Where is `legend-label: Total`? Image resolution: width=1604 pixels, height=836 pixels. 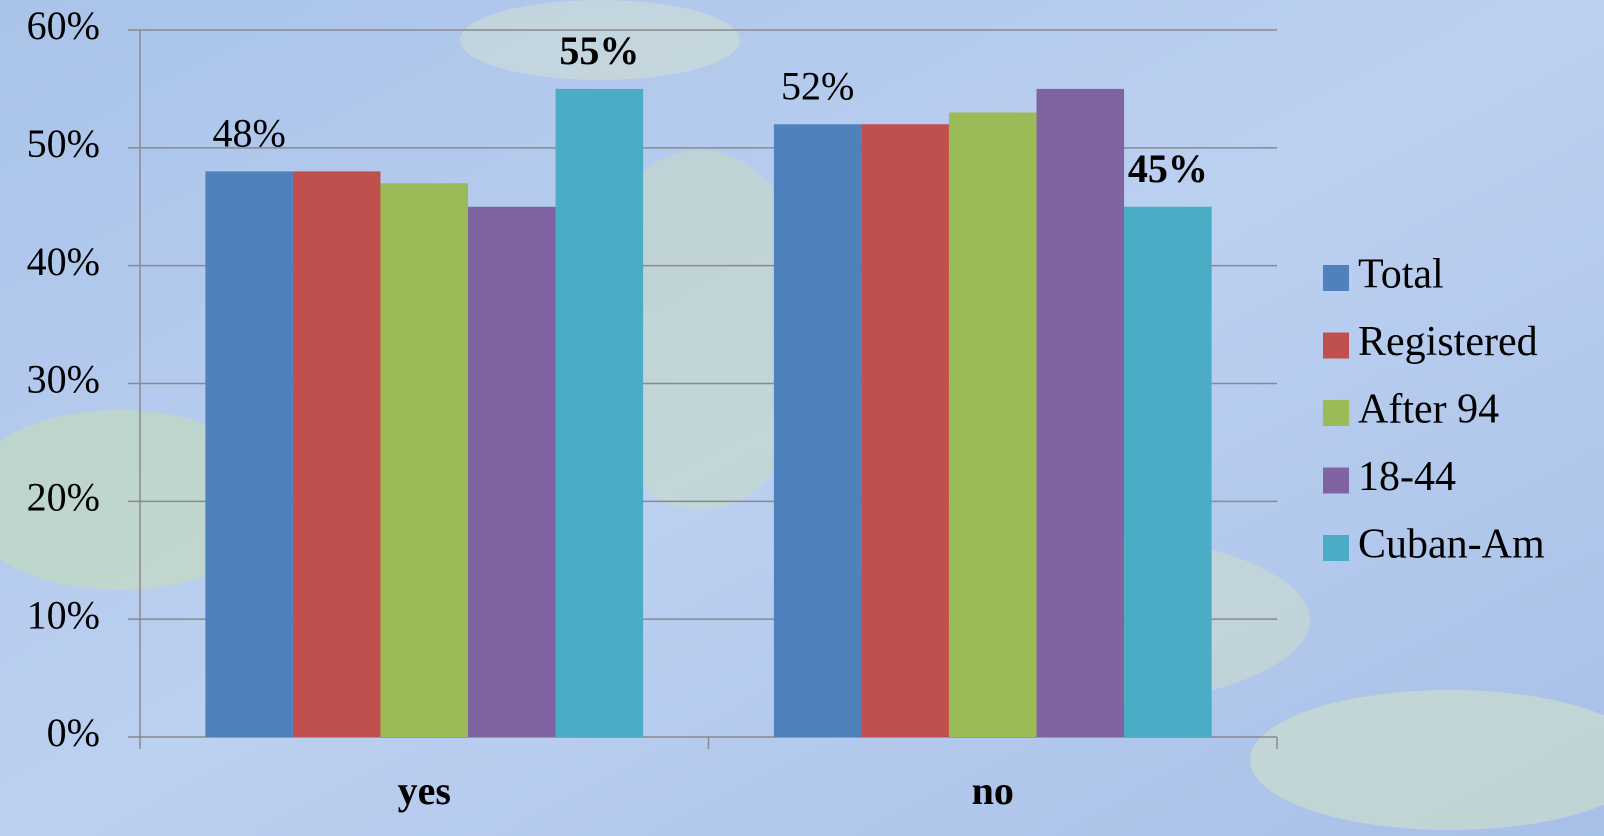 legend-label: Total is located at coordinates (1401, 275).